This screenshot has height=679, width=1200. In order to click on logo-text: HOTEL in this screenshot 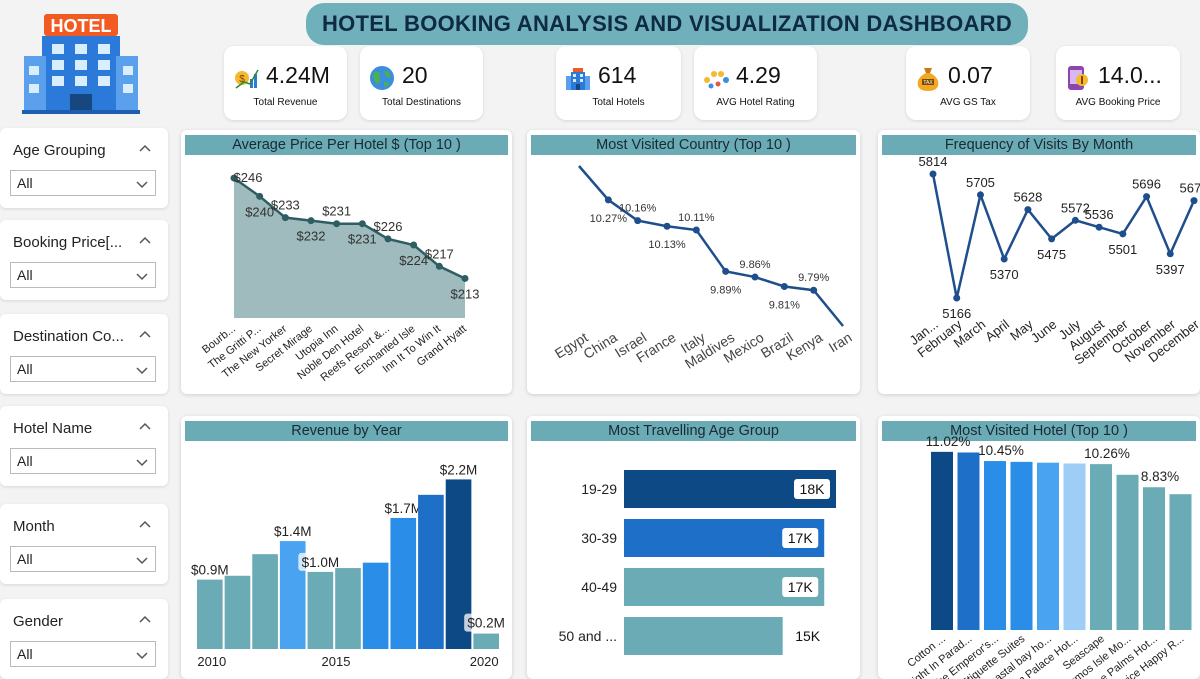, I will do `click(81, 26)`.